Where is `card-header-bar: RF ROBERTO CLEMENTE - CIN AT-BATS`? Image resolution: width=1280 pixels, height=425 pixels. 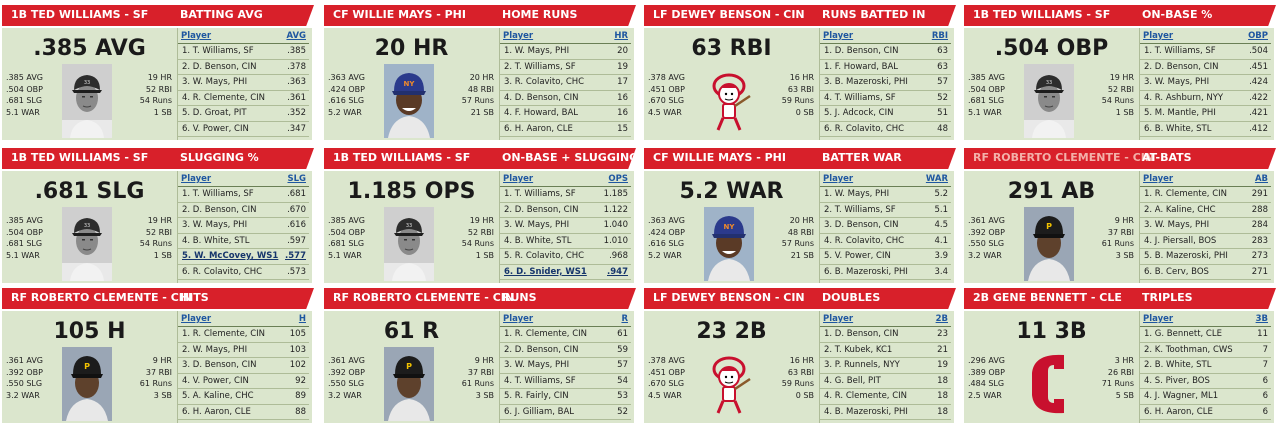
card-header-bar: RF ROBERTO CLEMENTE - CIN AT-BATS is located at coordinates (1120, 158).